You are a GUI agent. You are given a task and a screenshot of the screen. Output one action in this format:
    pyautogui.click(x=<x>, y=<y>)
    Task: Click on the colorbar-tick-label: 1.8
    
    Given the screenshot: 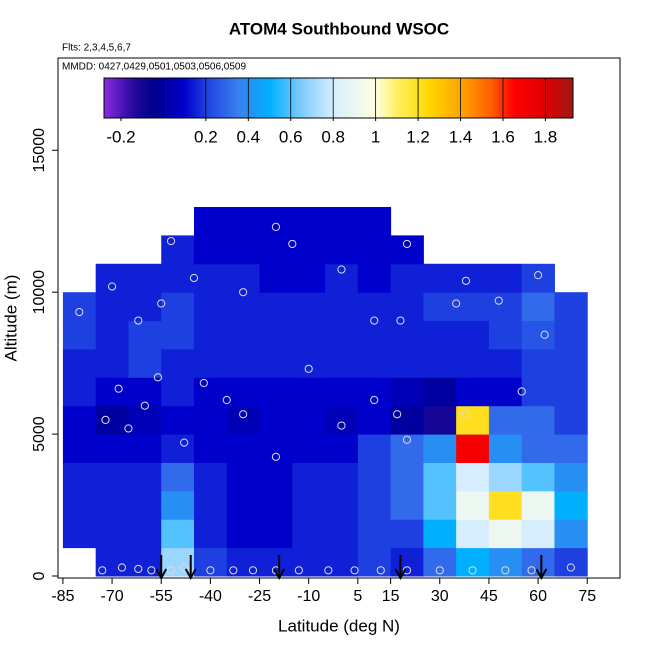 What is the action you would take?
    pyautogui.click(x=546, y=136)
    